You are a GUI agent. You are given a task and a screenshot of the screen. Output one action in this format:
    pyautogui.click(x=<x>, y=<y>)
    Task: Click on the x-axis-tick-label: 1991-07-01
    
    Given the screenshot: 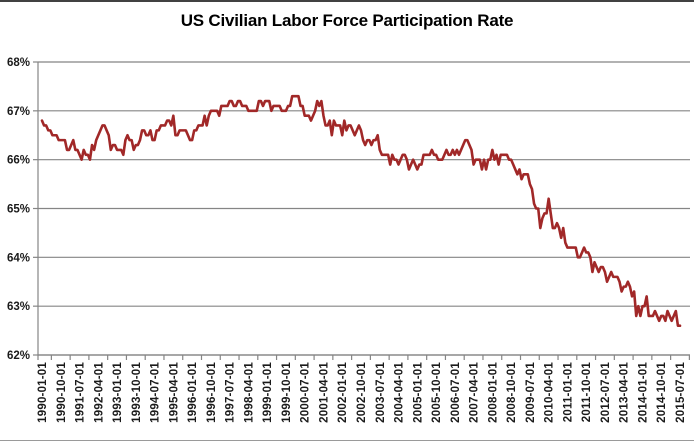 What is the action you would take?
    pyautogui.click(x=81, y=392)
    